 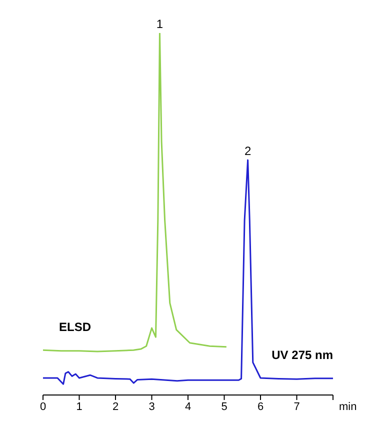 I want to click on x-tick-label: 2, so click(x=115, y=406).